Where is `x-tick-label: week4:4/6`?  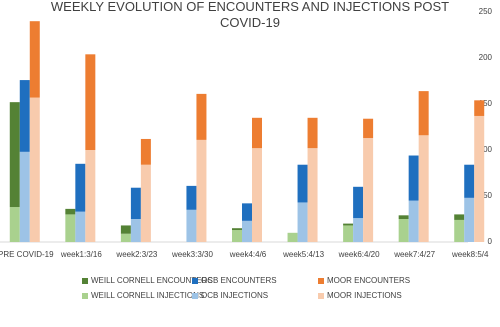 x-tick-label: week4:4/6 is located at coordinates (248, 254).